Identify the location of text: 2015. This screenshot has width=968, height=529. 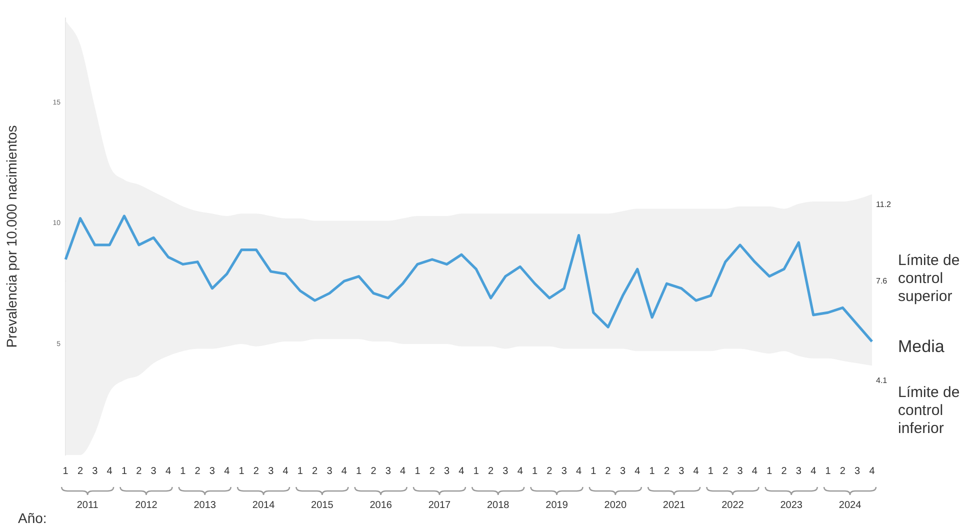
(322, 505).